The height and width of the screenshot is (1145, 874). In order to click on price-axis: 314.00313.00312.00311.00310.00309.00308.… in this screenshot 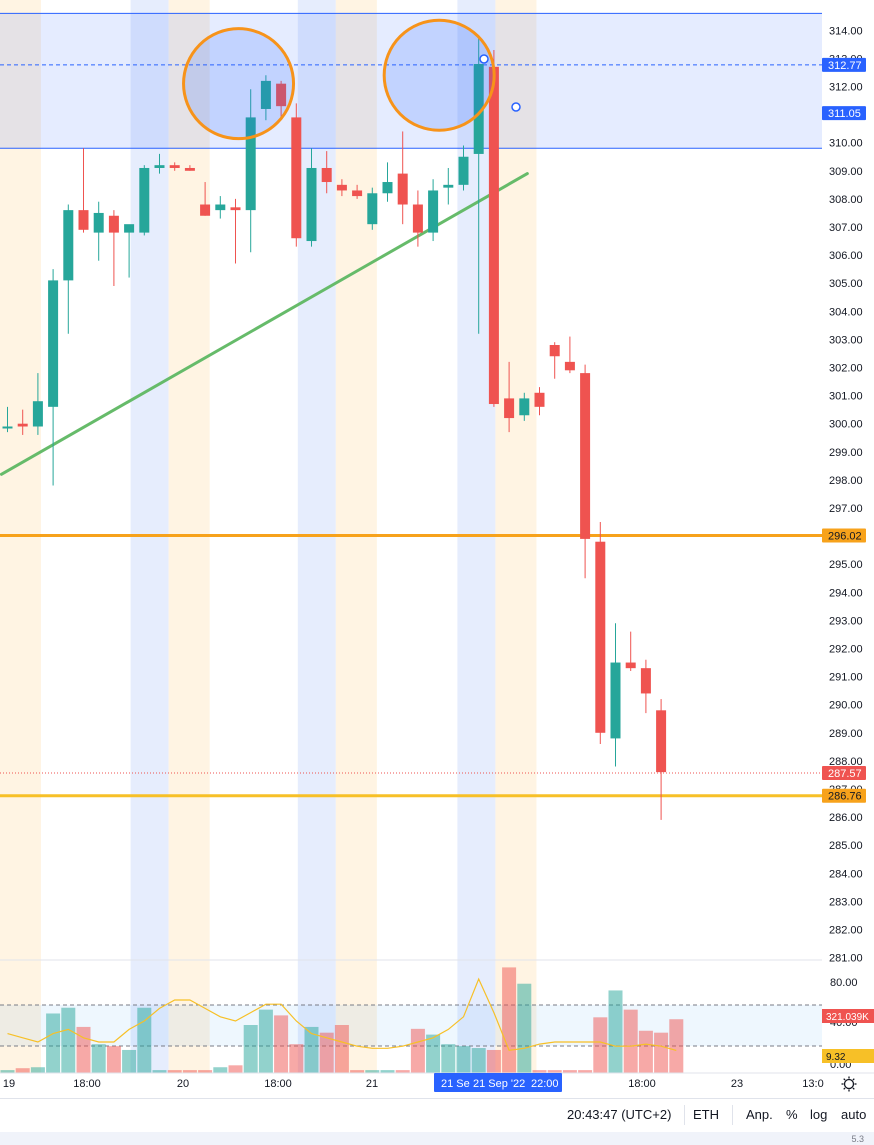, I will do `click(848, 549)`.